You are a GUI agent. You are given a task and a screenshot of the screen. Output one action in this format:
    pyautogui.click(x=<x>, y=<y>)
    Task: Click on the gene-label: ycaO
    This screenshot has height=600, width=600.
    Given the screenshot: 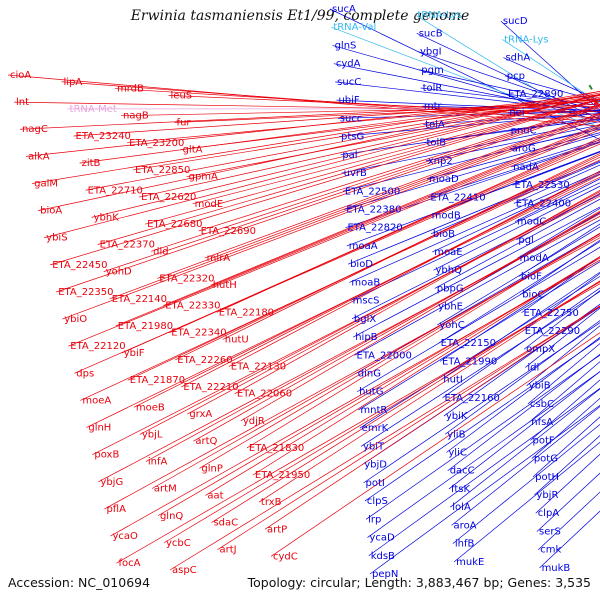 What is the action you would take?
    pyautogui.click(x=125, y=536)
    